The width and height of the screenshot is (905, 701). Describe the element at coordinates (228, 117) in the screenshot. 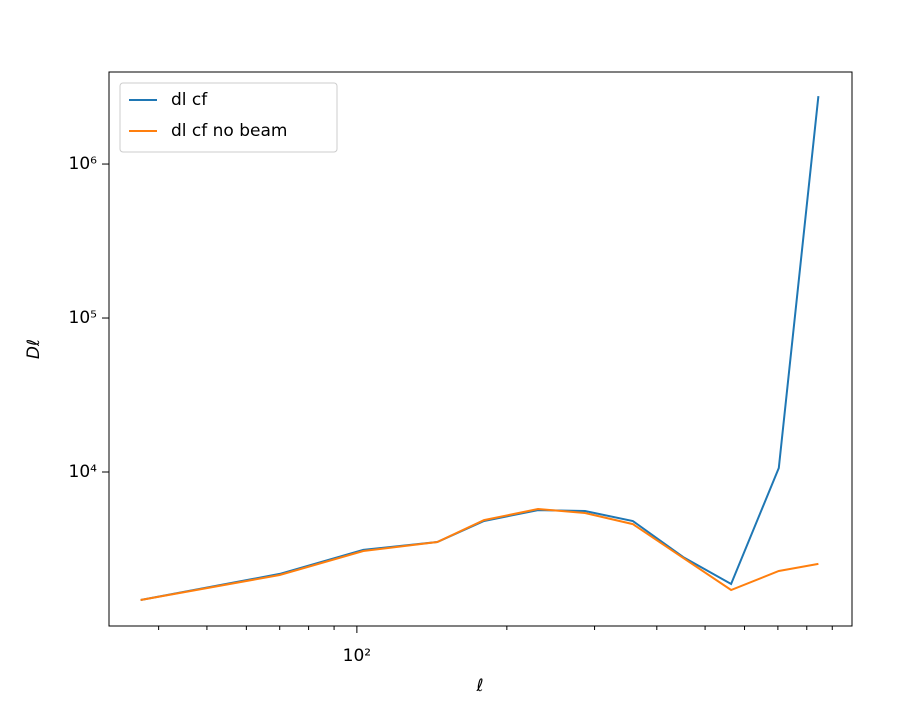

I see `legend-box` at that location.